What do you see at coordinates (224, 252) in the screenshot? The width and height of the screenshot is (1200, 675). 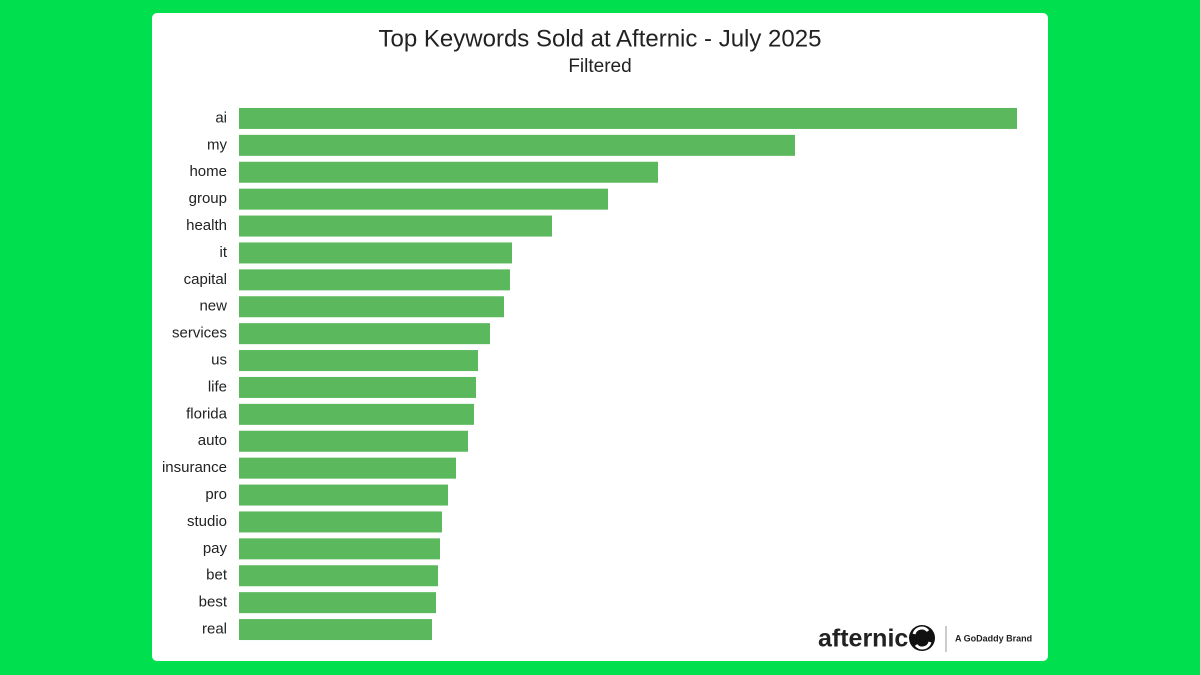 I see `y-tick-label: it` at bounding box center [224, 252].